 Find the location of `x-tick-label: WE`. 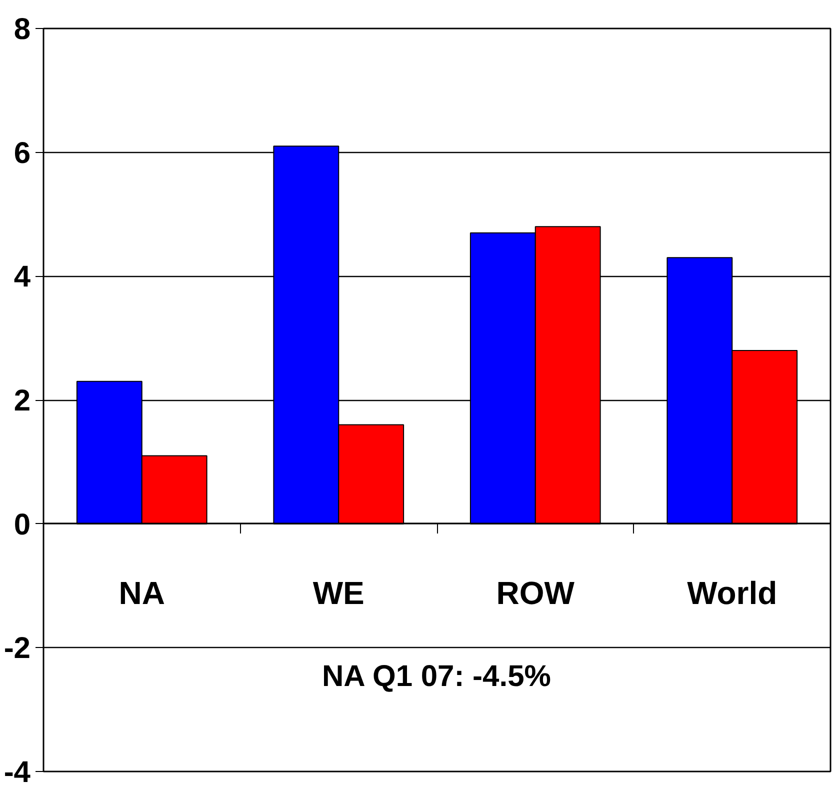

x-tick-label: WE is located at coordinates (338, 592).